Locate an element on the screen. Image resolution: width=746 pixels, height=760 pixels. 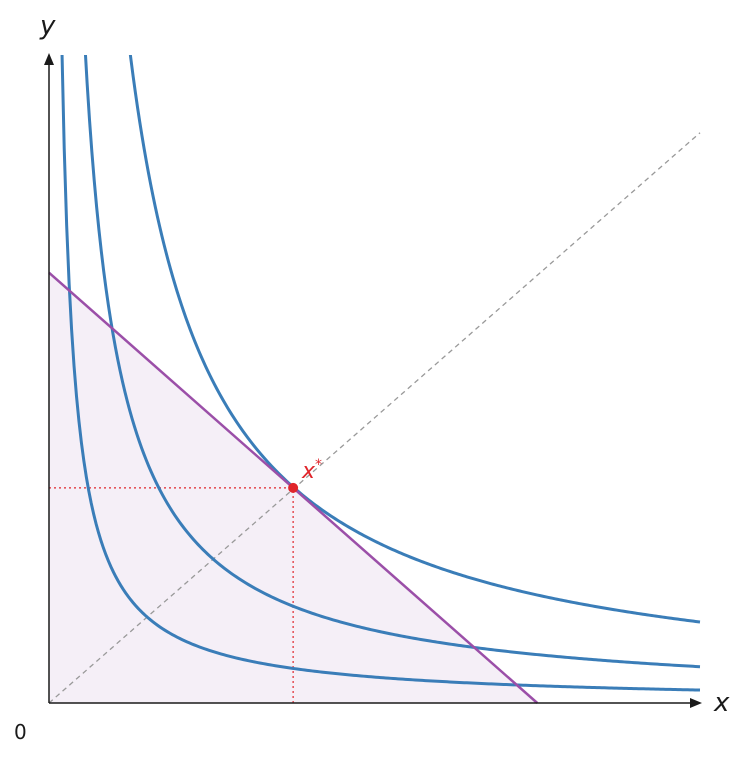
origin-label: 0 is located at coordinates (20, 732).